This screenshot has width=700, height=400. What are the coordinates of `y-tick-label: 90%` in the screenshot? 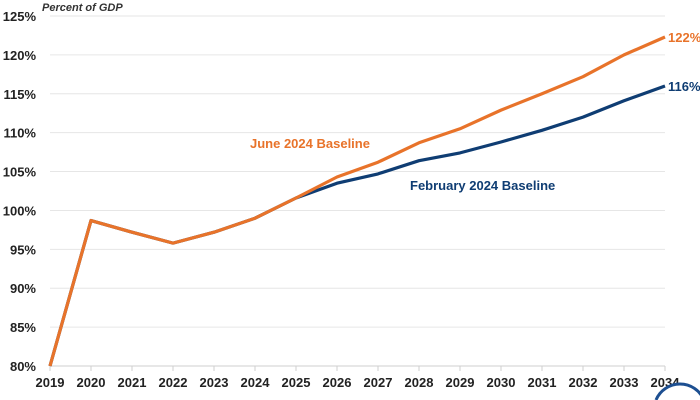 It's located at (23, 288).